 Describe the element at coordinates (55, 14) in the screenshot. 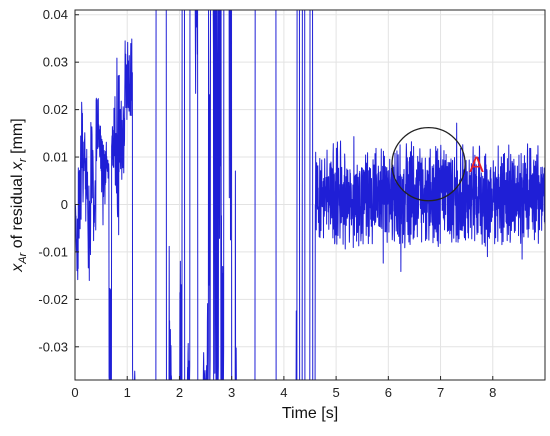

I see `y-tick-label: 0.04` at that location.